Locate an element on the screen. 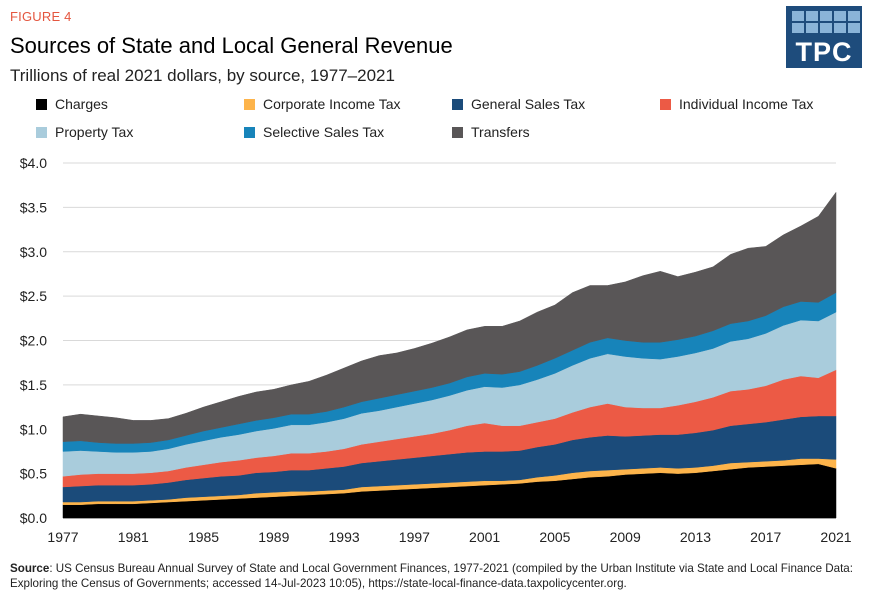 This screenshot has height=606, width=872. x-tick-label: 2013 is located at coordinates (695, 537).